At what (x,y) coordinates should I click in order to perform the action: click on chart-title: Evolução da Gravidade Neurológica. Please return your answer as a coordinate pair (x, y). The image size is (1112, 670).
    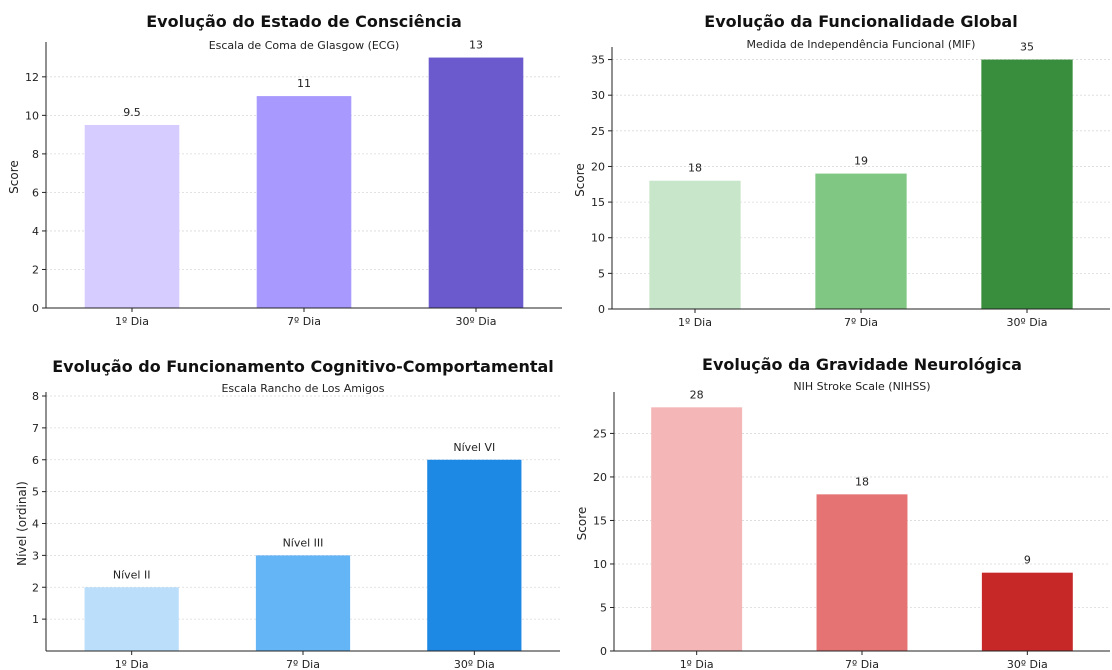
    Looking at the image, I should click on (862, 364).